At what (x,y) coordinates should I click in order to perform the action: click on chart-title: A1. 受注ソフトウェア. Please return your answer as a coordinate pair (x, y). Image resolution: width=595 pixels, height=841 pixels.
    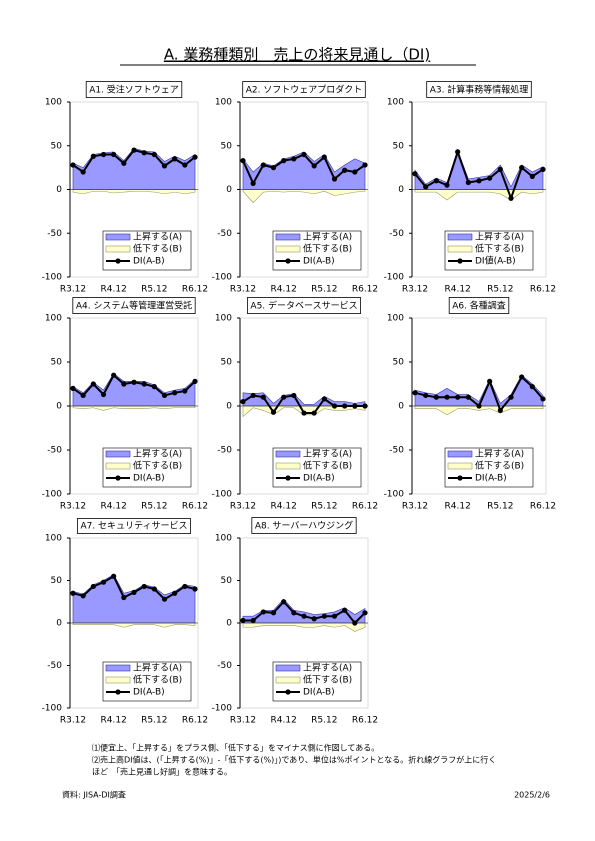
    Looking at the image, I should click on (134, 90).